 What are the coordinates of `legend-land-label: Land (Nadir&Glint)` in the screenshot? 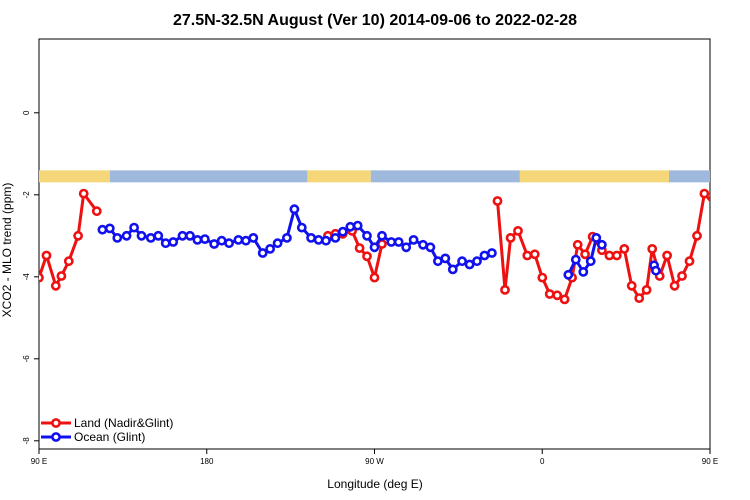 It's located at (123, 423).